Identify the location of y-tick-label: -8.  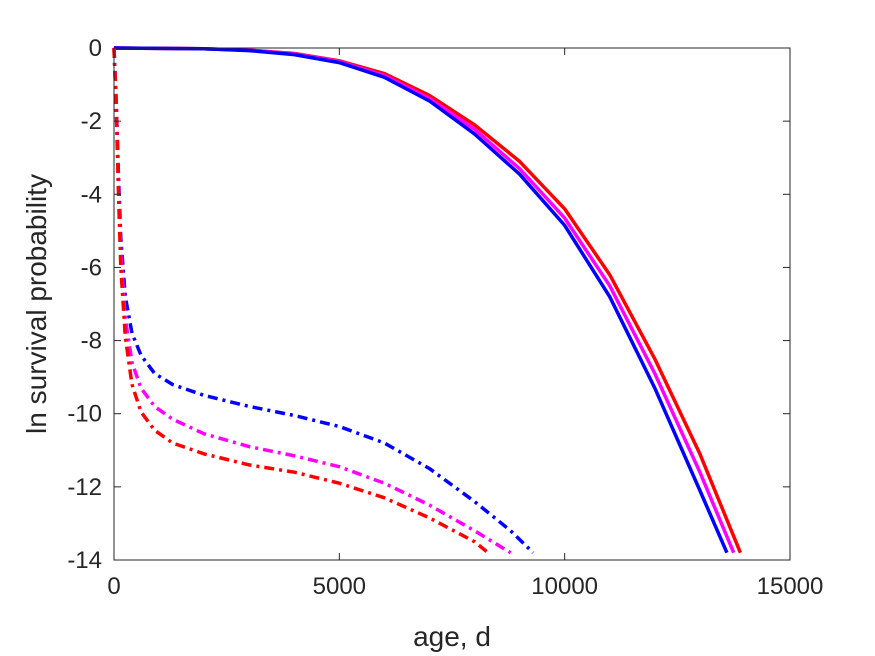
(91, 341).